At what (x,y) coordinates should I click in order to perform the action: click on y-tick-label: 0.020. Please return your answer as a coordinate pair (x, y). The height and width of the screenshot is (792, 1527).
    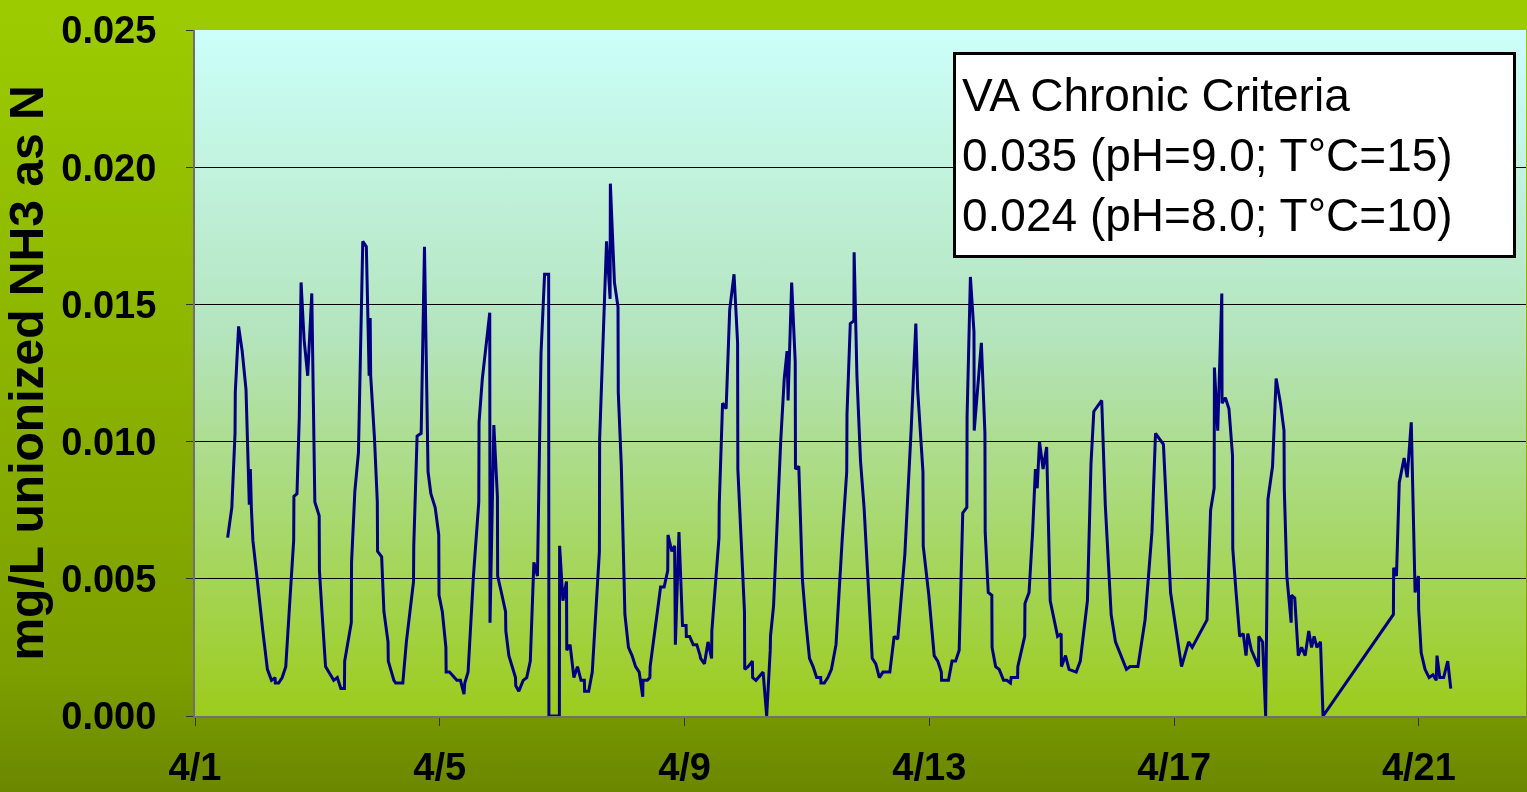
    Looking at the image, I should click on (109, 167).